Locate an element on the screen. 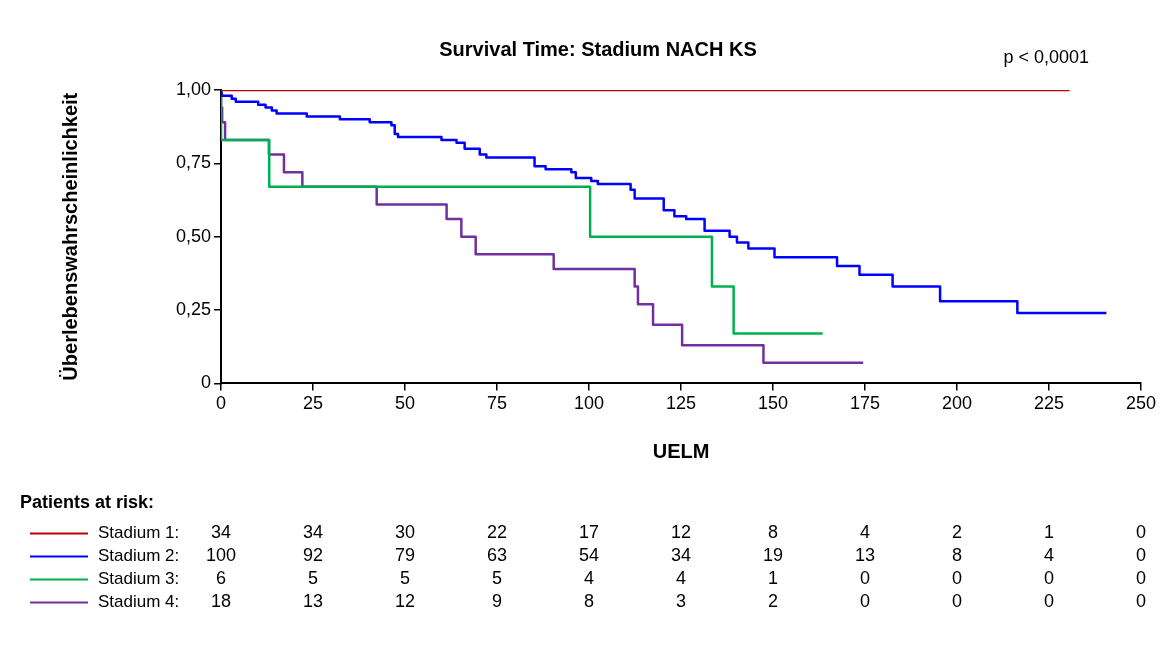 The width and height of the screenshot is (1169, 659). x-tick-label: 75 is located at coordinates (497, 403).